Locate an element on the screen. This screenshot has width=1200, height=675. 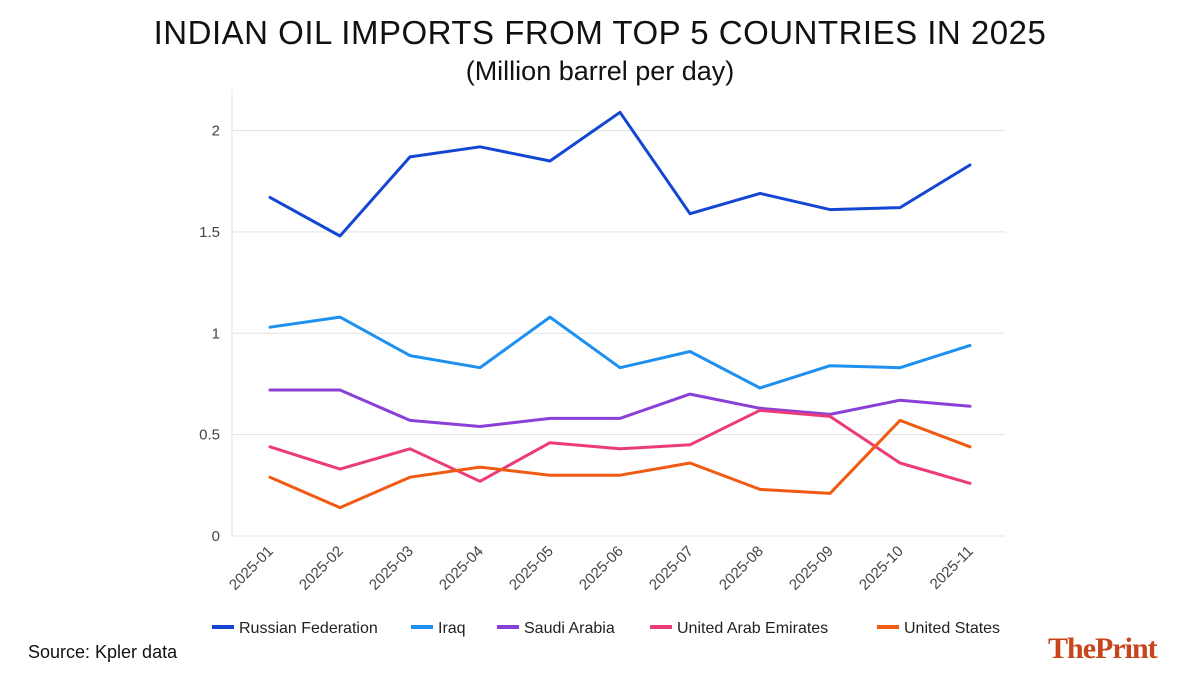
chart-subtitle: (Million barrel per day) is located at coordinates (600, 71).